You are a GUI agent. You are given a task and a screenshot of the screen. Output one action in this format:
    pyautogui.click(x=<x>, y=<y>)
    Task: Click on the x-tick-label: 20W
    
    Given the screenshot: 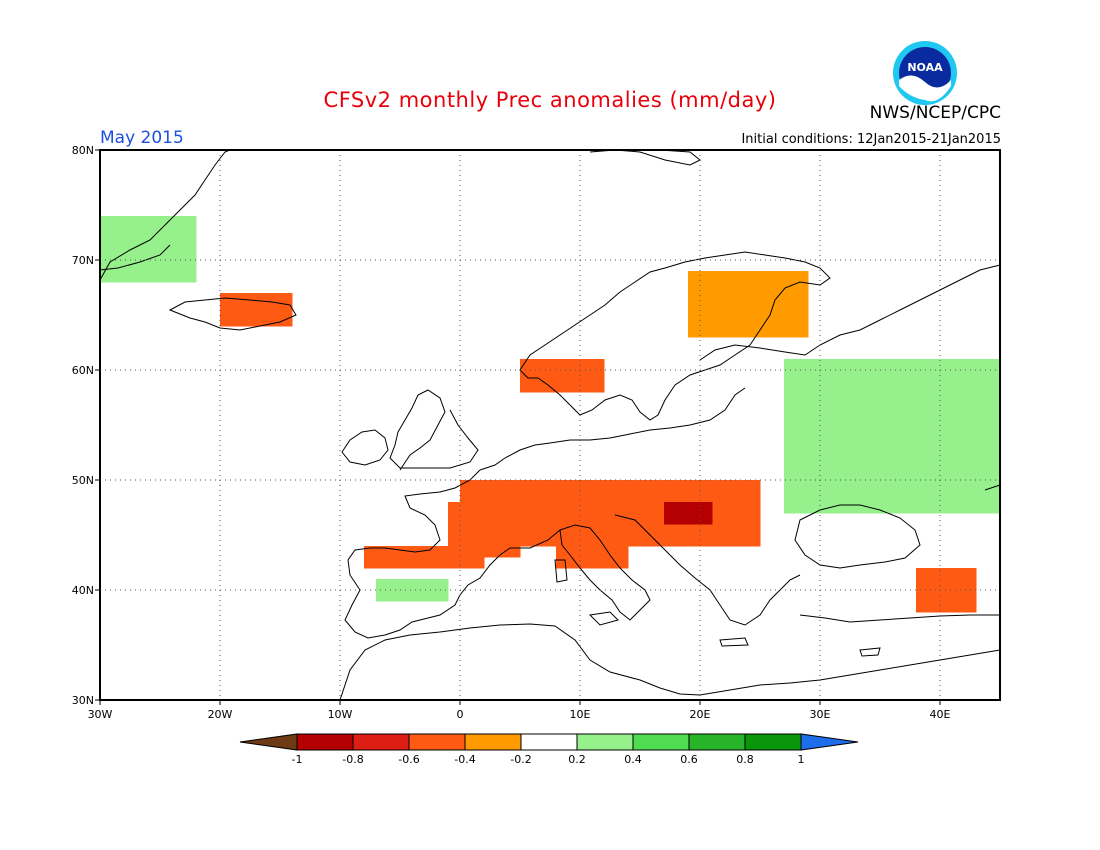 What is the action you would take?
    pyautogui.click(x=220, y=714)
    